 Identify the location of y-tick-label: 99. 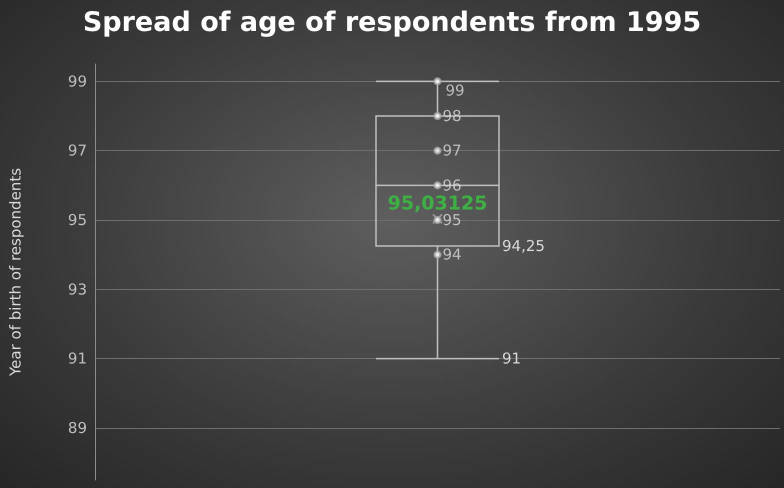
(77, 81).